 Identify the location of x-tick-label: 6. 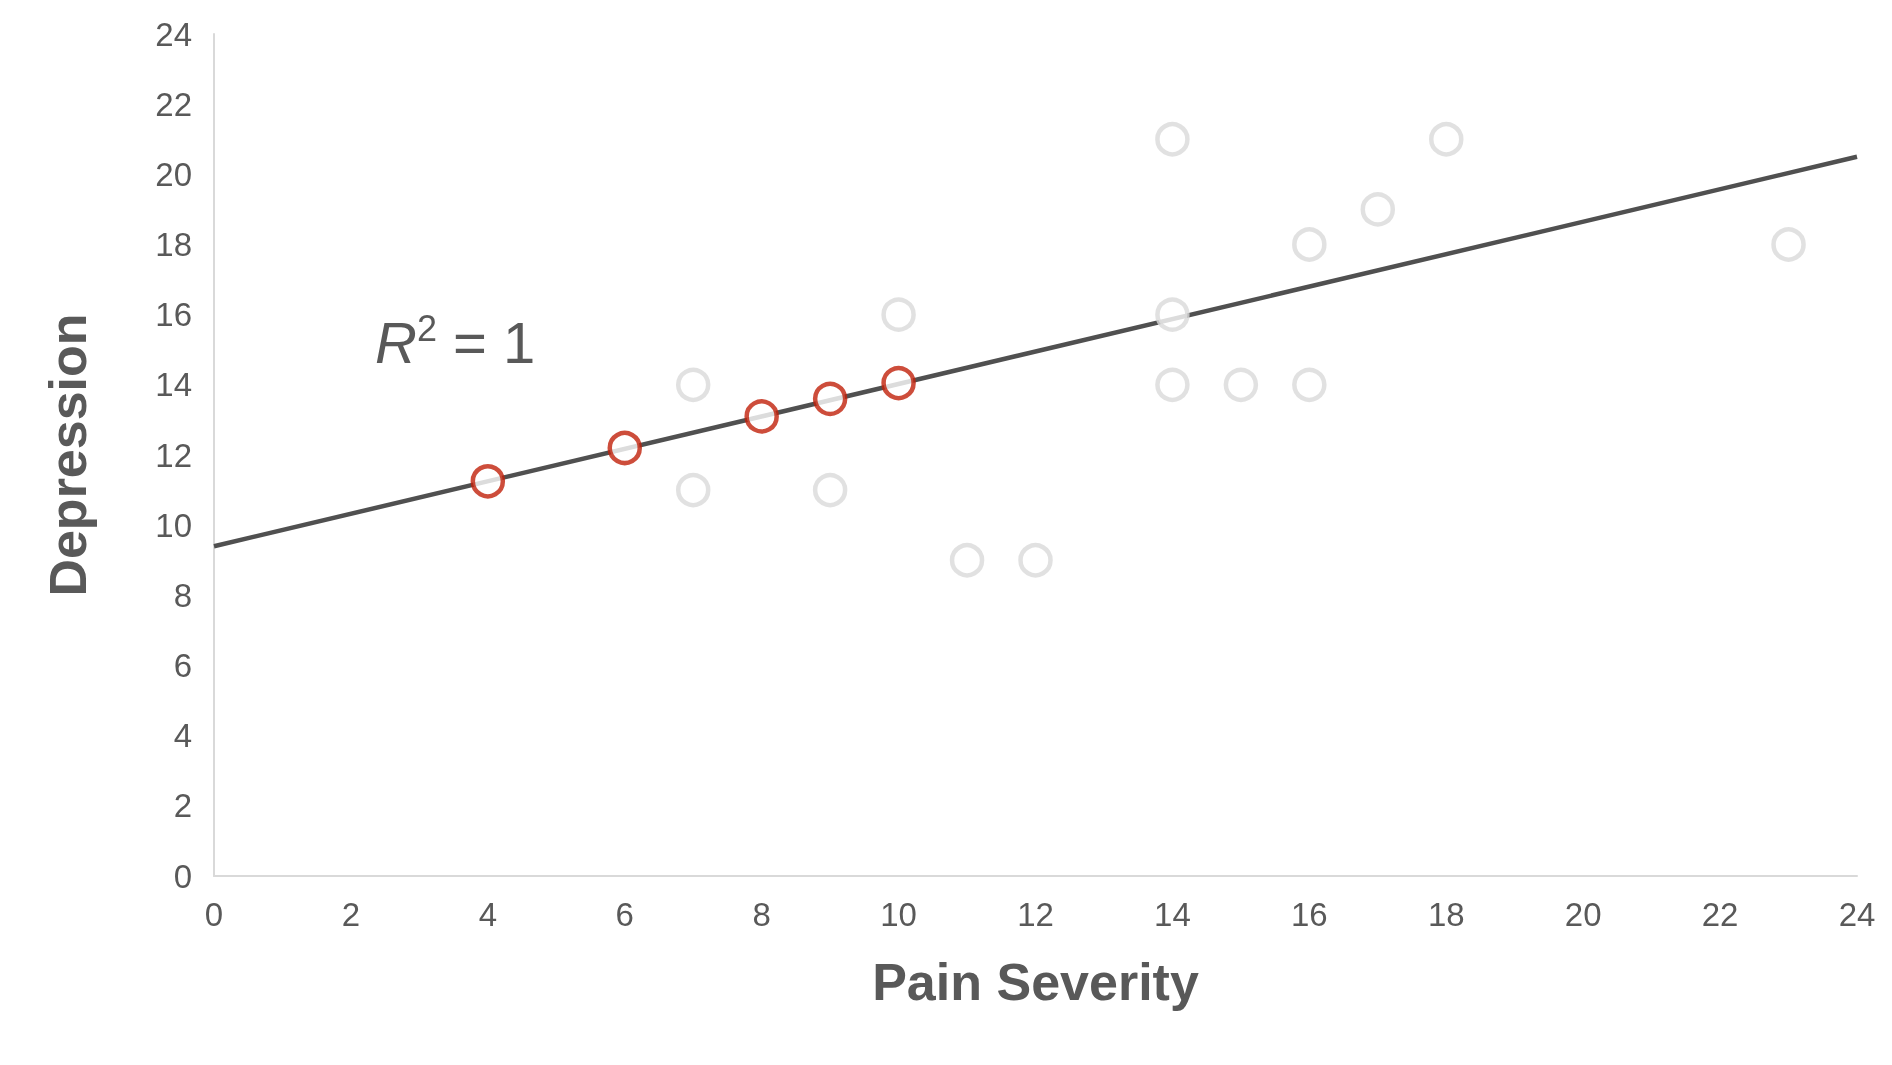
(624, 914).